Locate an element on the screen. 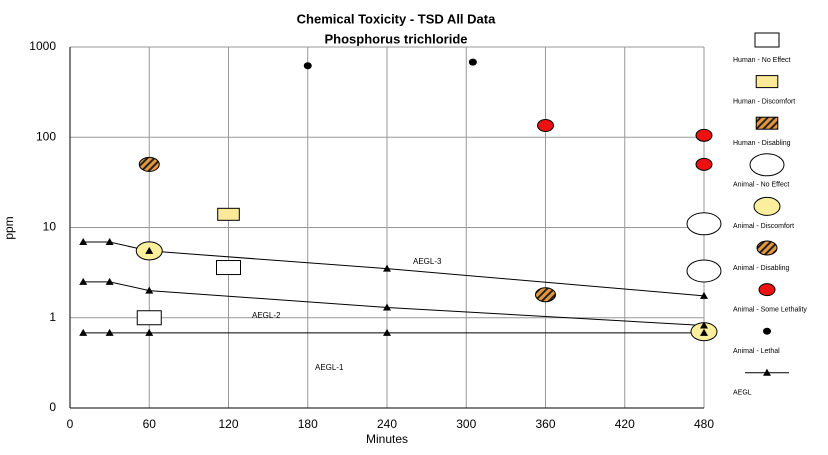 The image size is (828, 455). x-tick-label: 480 is located at coordinates (704, 424).